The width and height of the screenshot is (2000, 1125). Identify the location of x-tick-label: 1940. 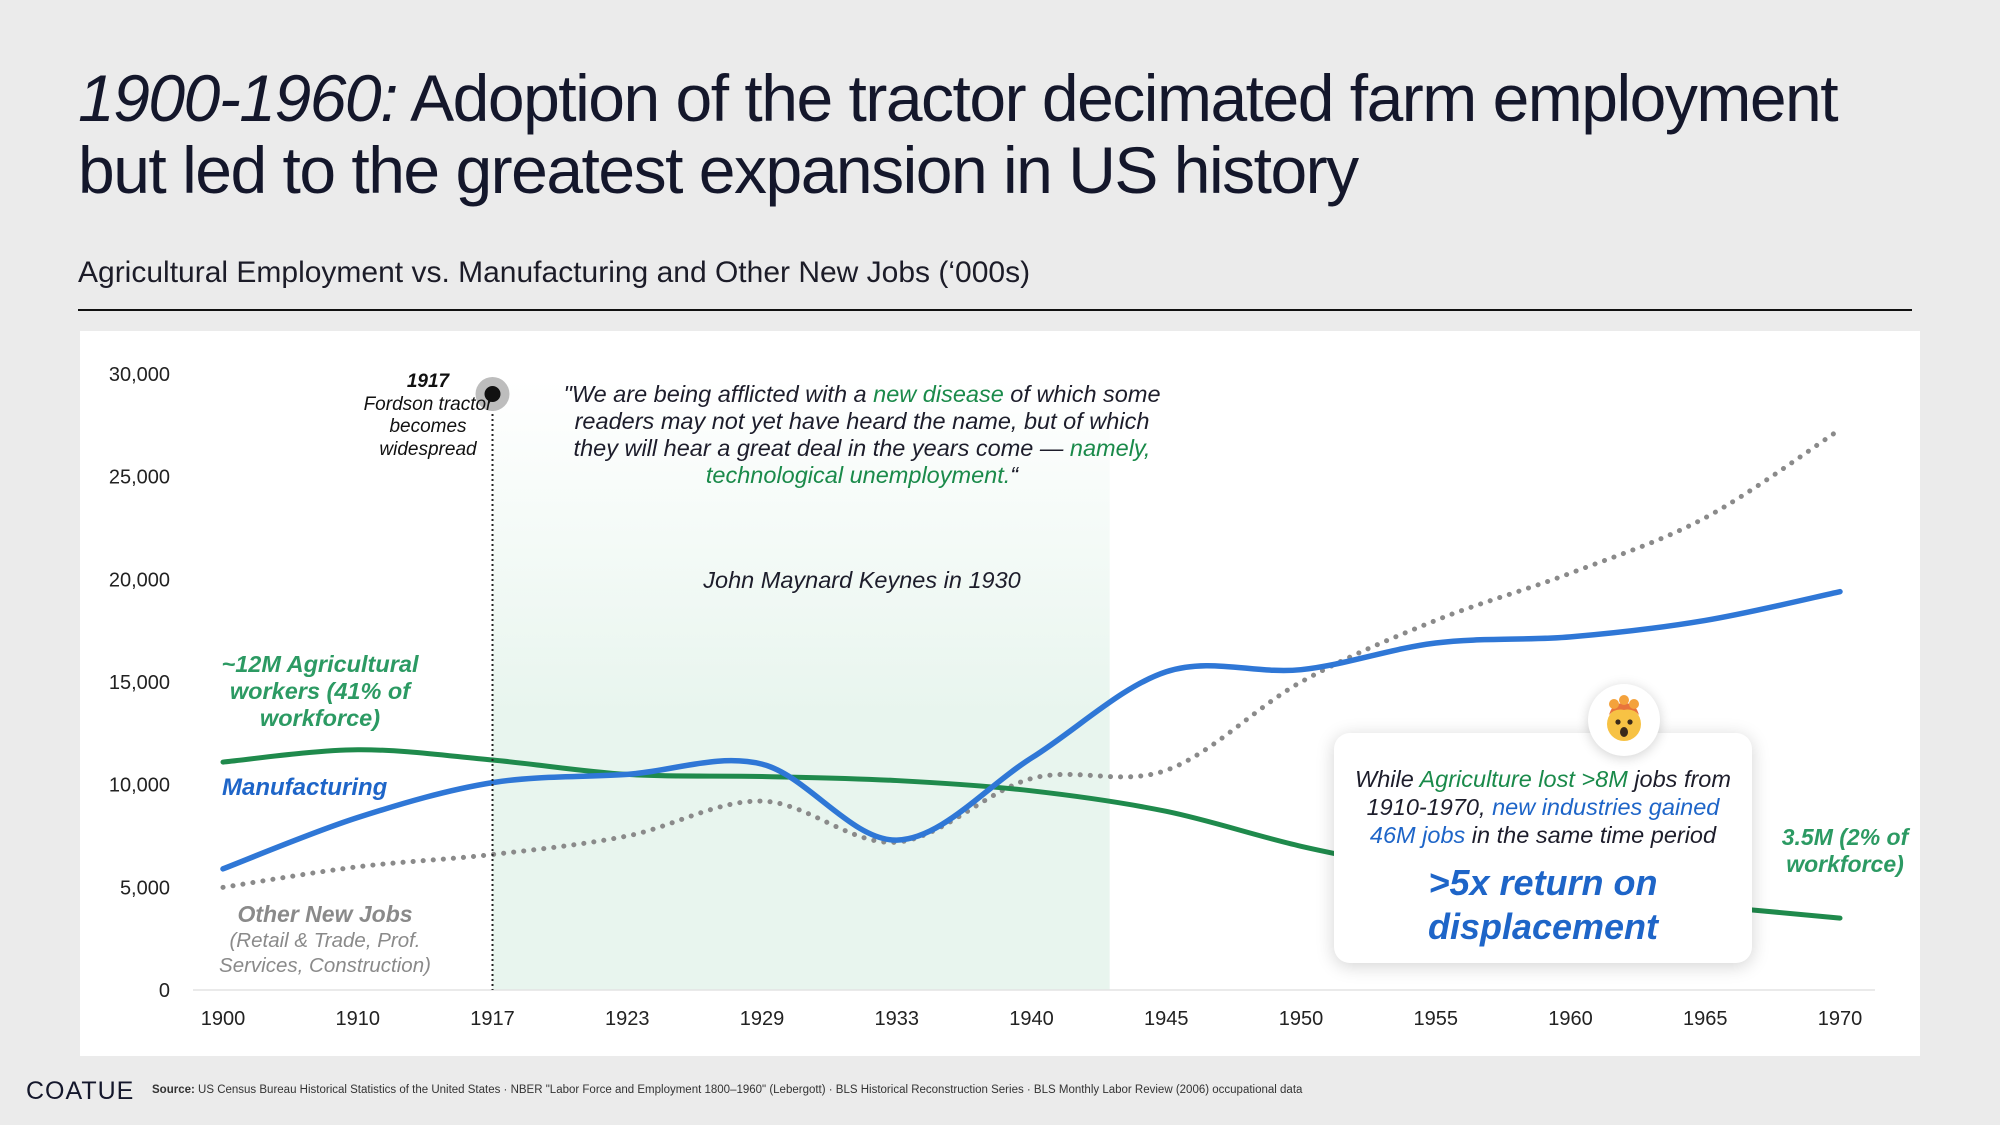
(1031, 1019).